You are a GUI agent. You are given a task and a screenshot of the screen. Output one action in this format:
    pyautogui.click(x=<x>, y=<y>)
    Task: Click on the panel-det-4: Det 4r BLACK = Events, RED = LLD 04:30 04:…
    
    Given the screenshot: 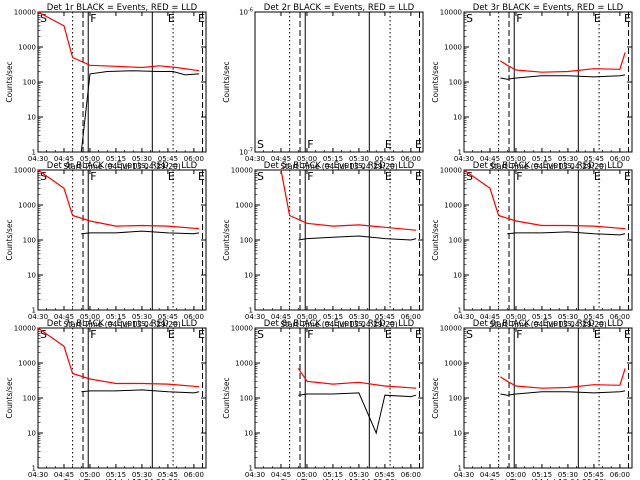 What is the action you would take?
    pyautogui.click(x=106, y=245)
    